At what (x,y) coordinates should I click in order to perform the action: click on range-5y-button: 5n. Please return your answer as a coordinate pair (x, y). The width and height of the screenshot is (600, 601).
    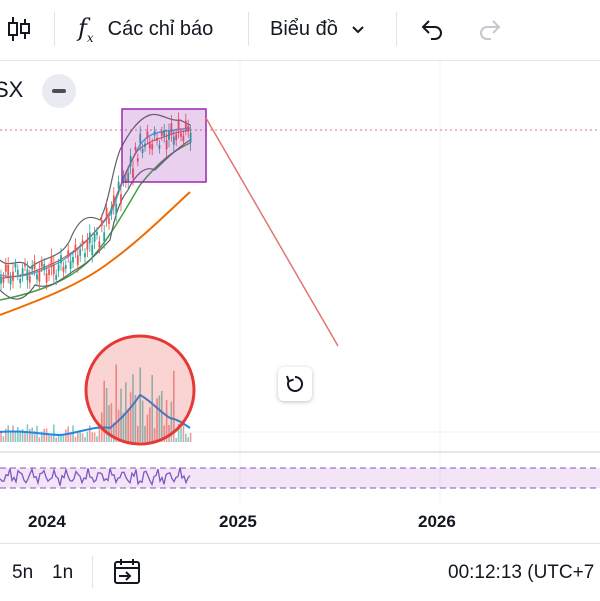
    Looking at the image, I should click on (23, 572).